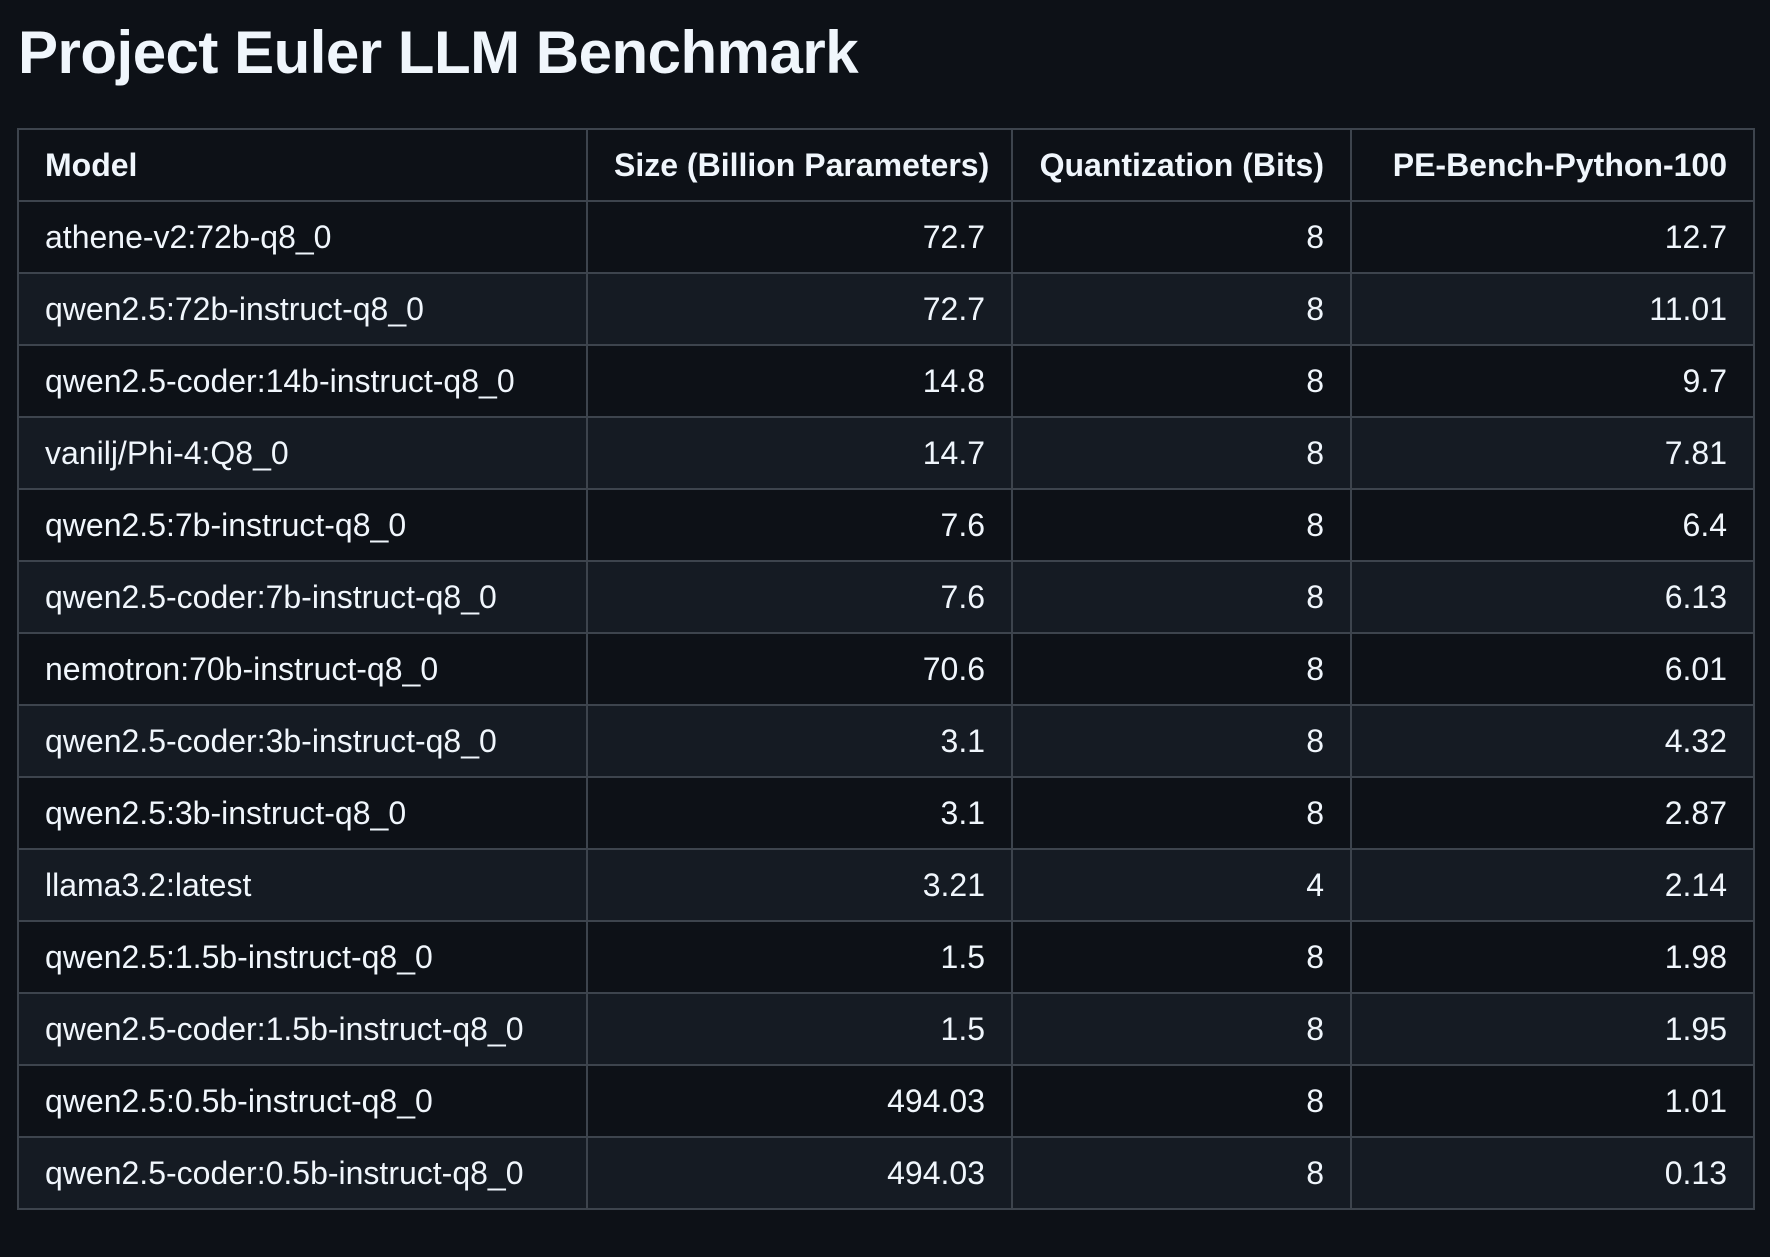  What do you see at coordinates (1552, 1173) in the screenshot?
I see `cell-score: 0.13` at bounding box center [1552, 1173].